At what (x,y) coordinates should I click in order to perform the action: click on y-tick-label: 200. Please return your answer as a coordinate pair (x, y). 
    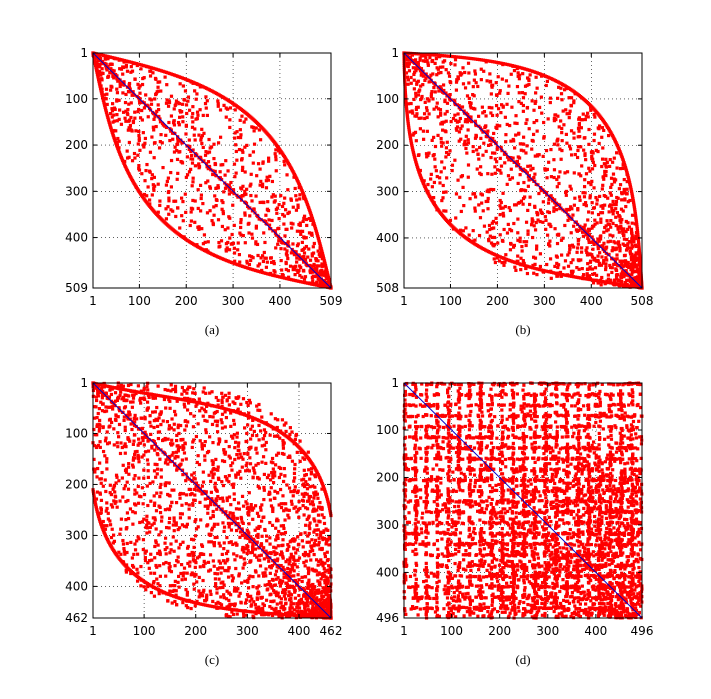
    Looking at the image, I should click on (387, 145).